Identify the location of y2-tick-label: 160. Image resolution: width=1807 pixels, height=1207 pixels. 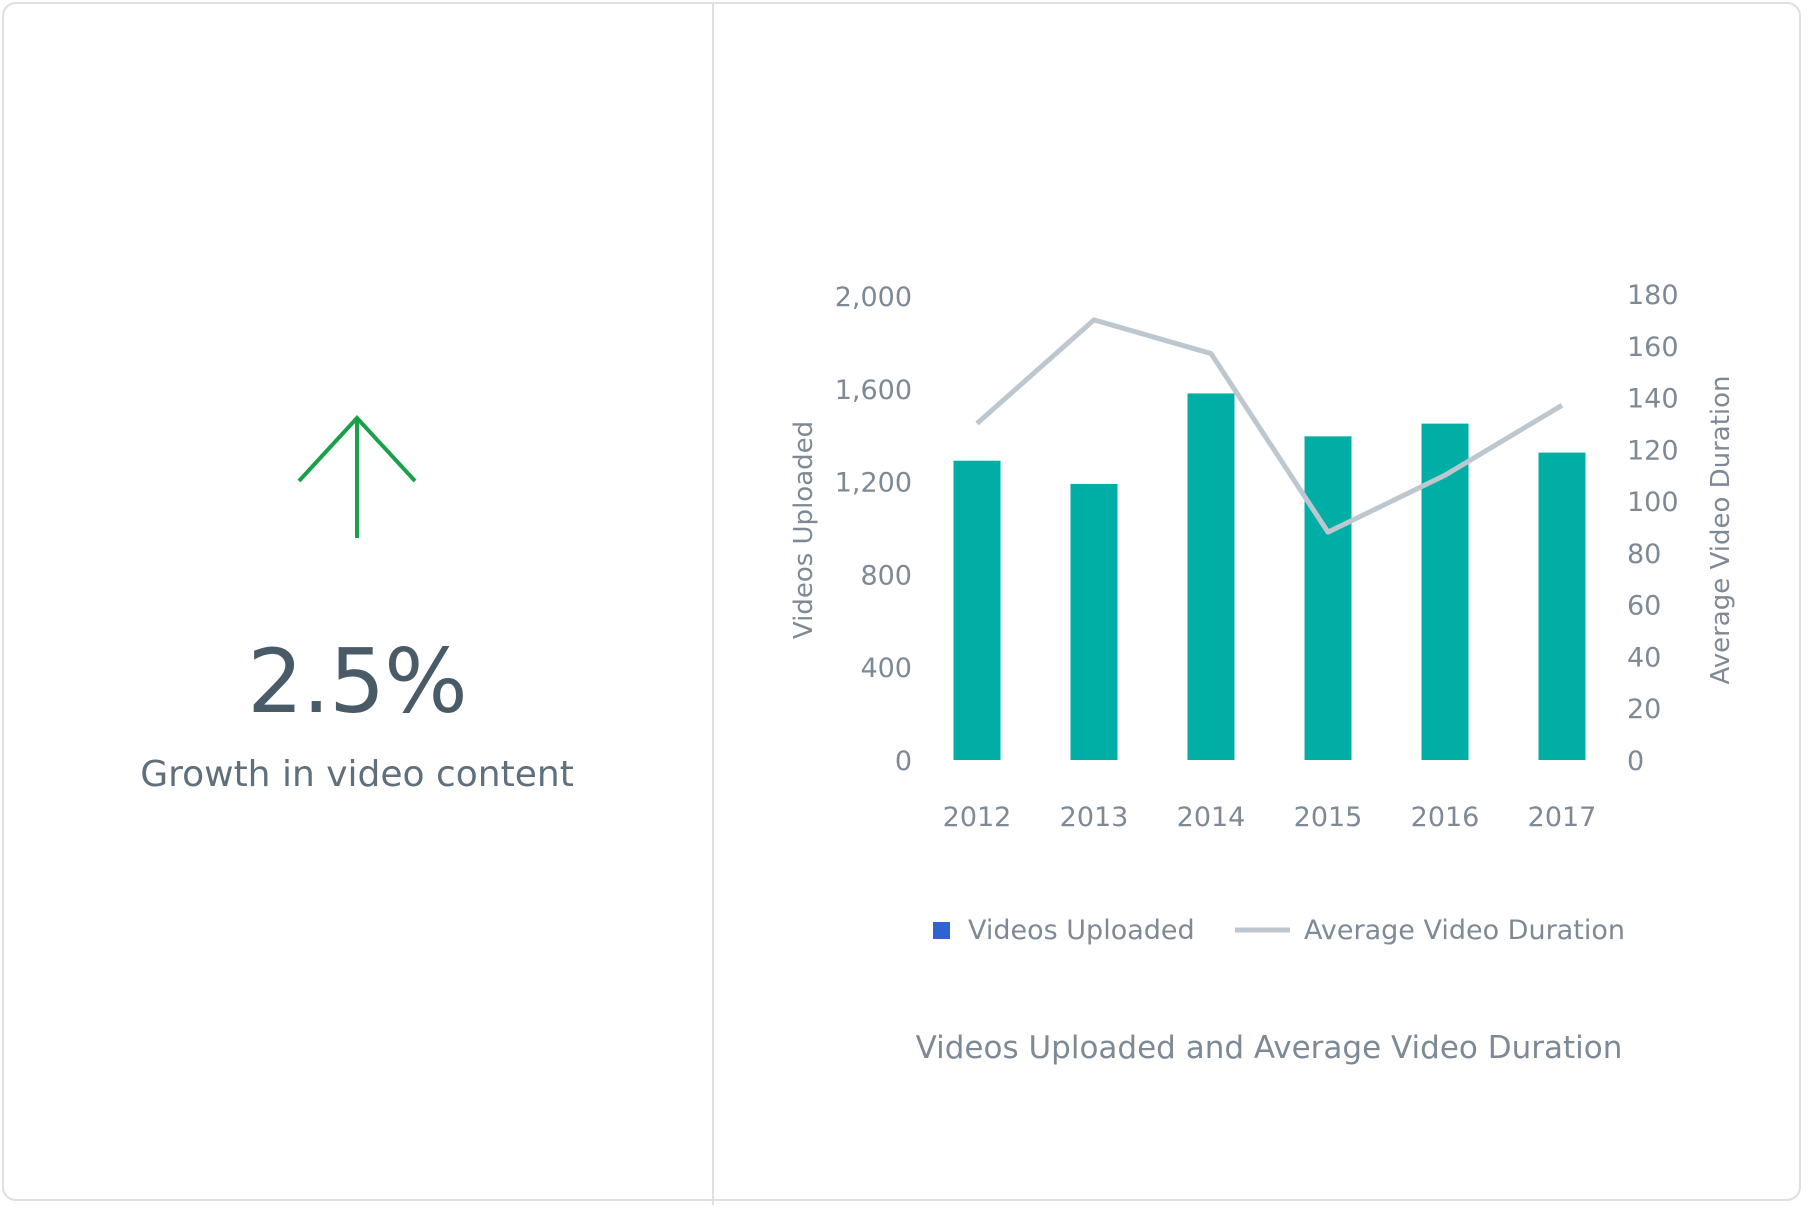
(1653, 347).